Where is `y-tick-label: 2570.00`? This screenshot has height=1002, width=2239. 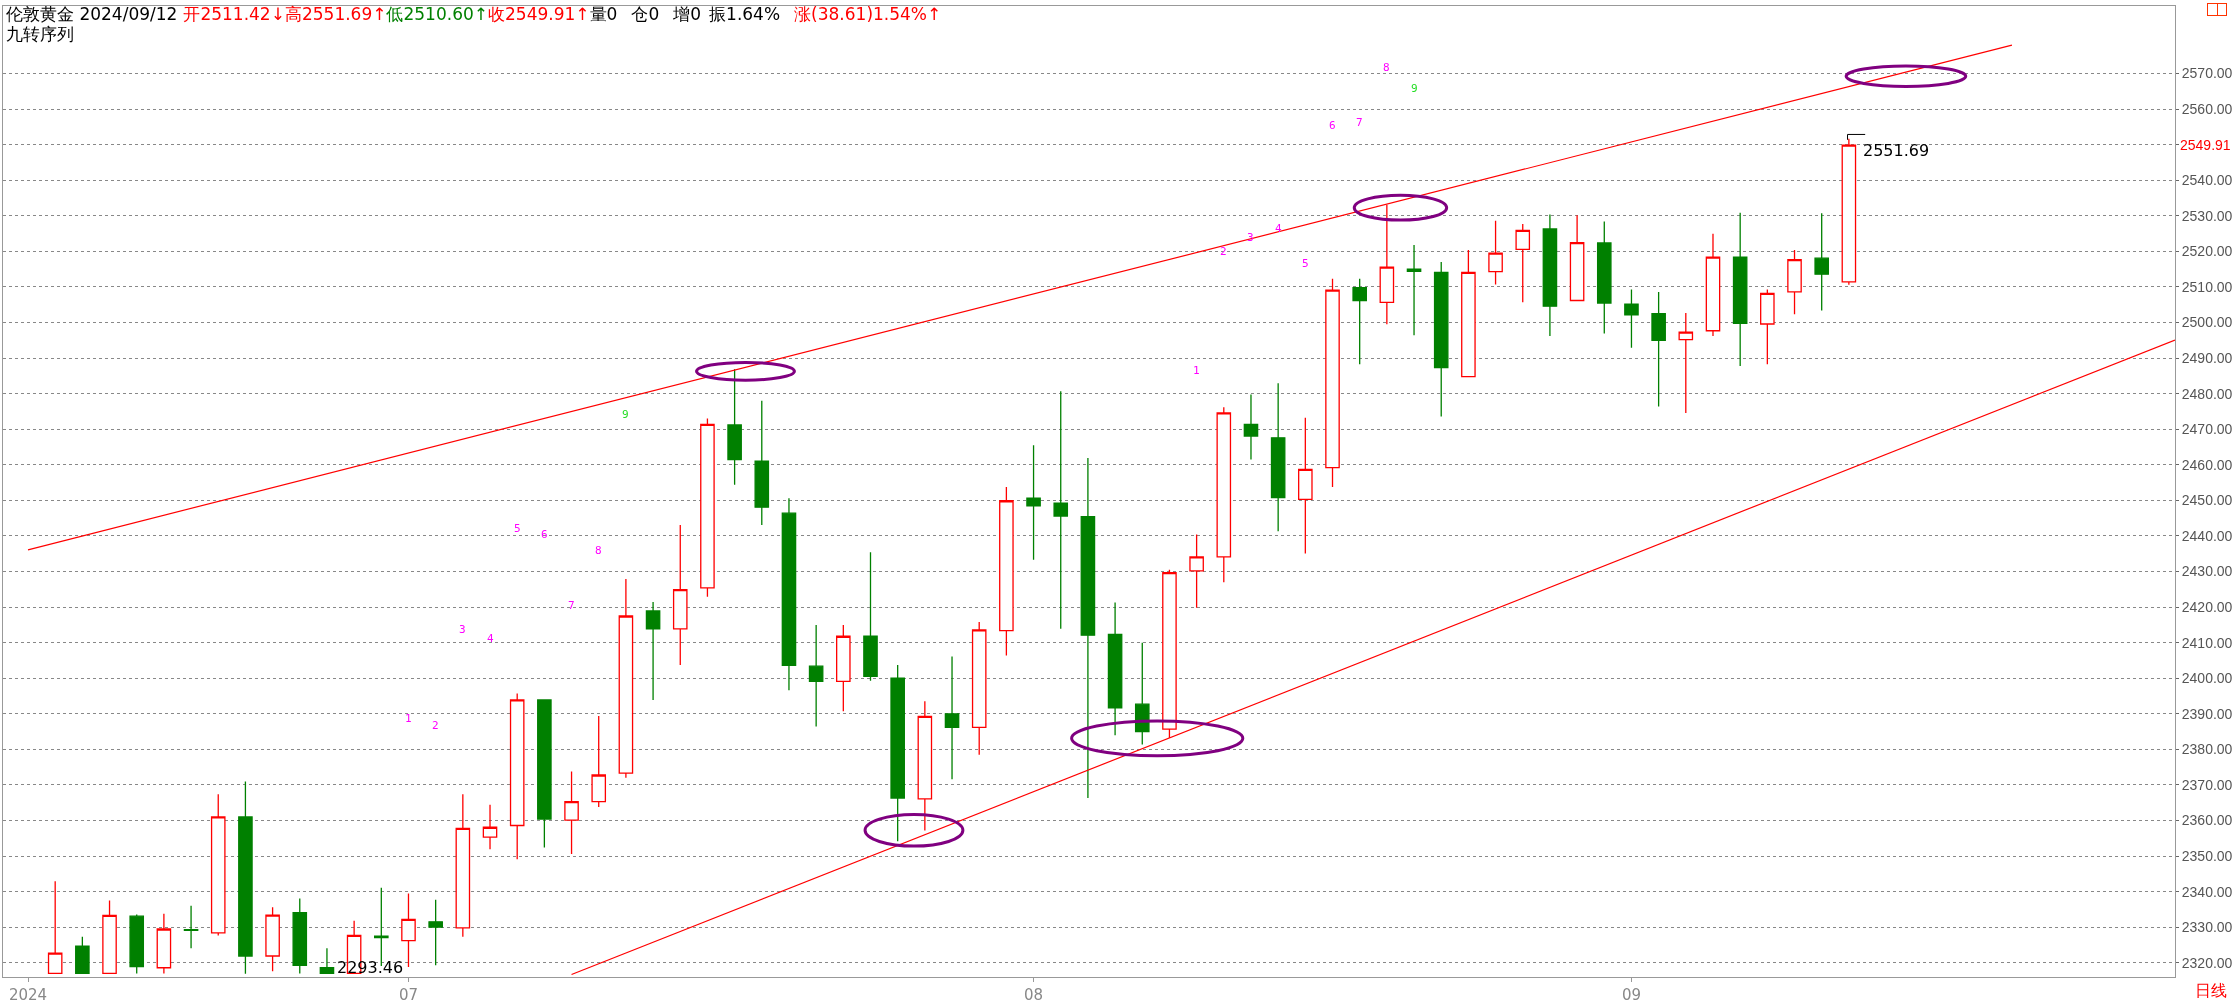
y-tick-label: 2570.00 is located at coordinates (2207, 73).